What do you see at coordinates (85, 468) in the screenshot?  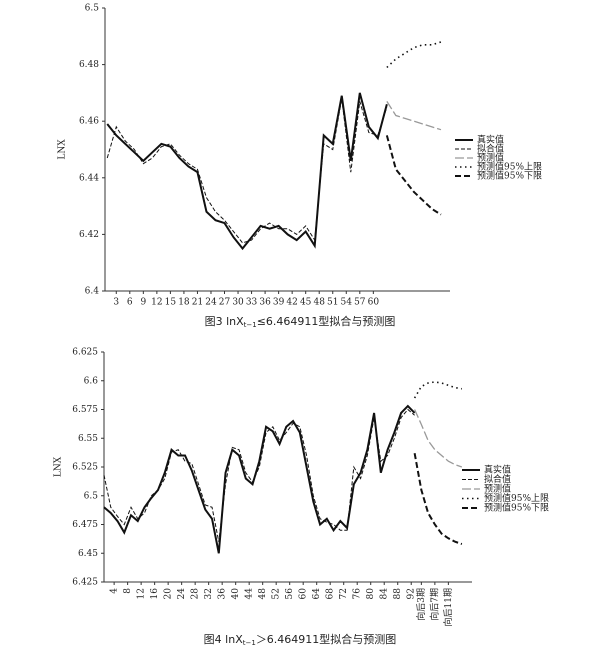 I see `y-tick-label: 6.525` at bounding box center [85, 468].